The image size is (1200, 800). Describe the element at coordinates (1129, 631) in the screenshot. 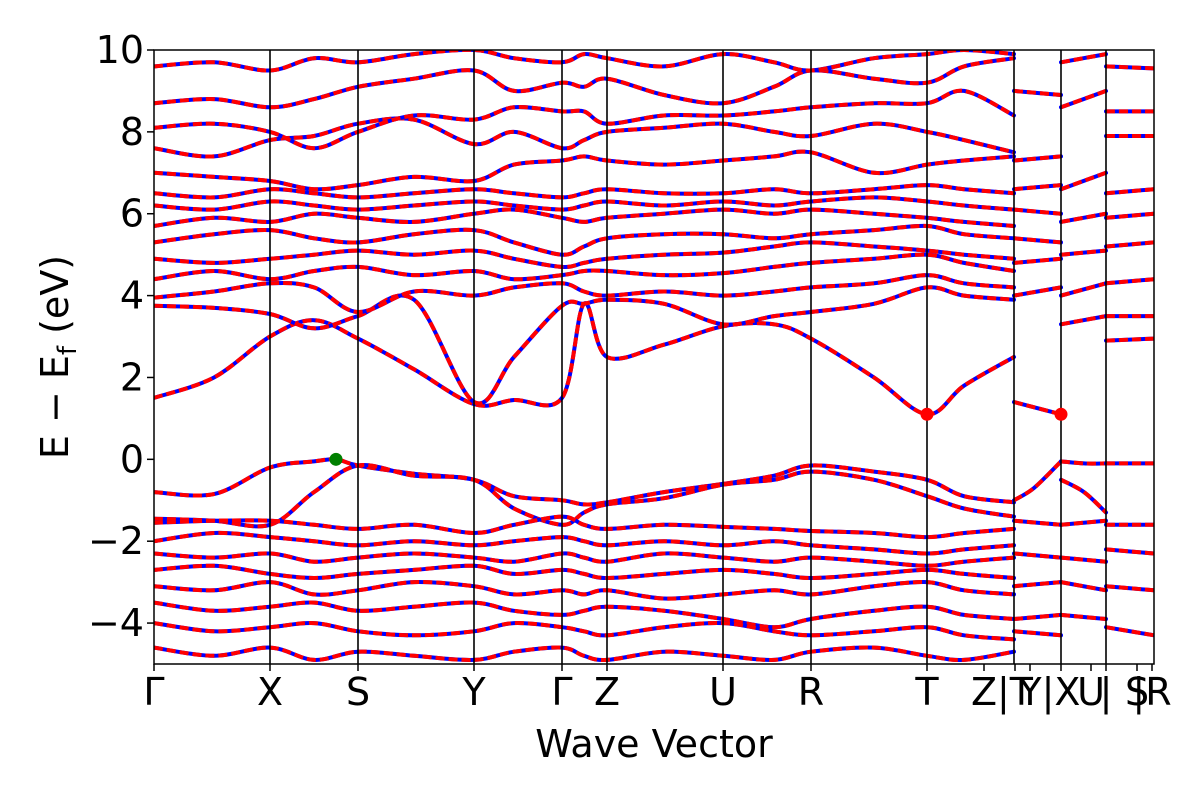

I see `band-line-55-dashed` at that location.